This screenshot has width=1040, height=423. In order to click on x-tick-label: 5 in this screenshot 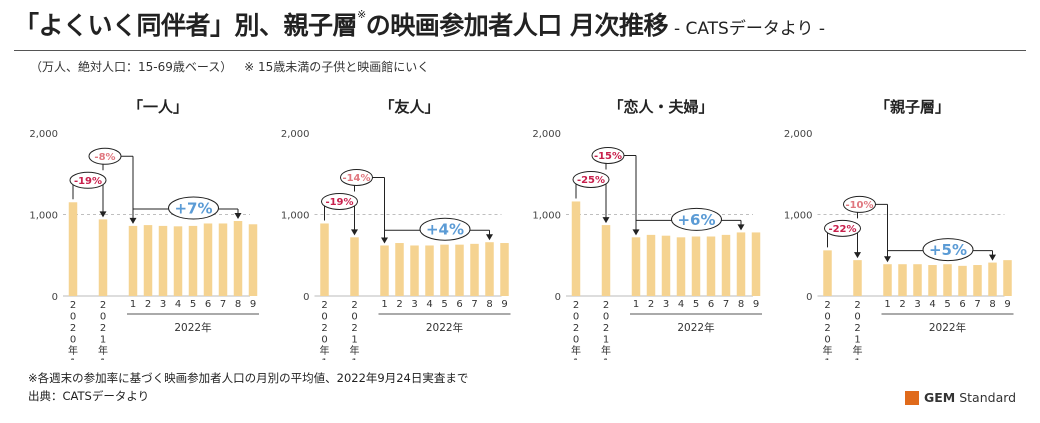, I will do `click(193, 304)`.